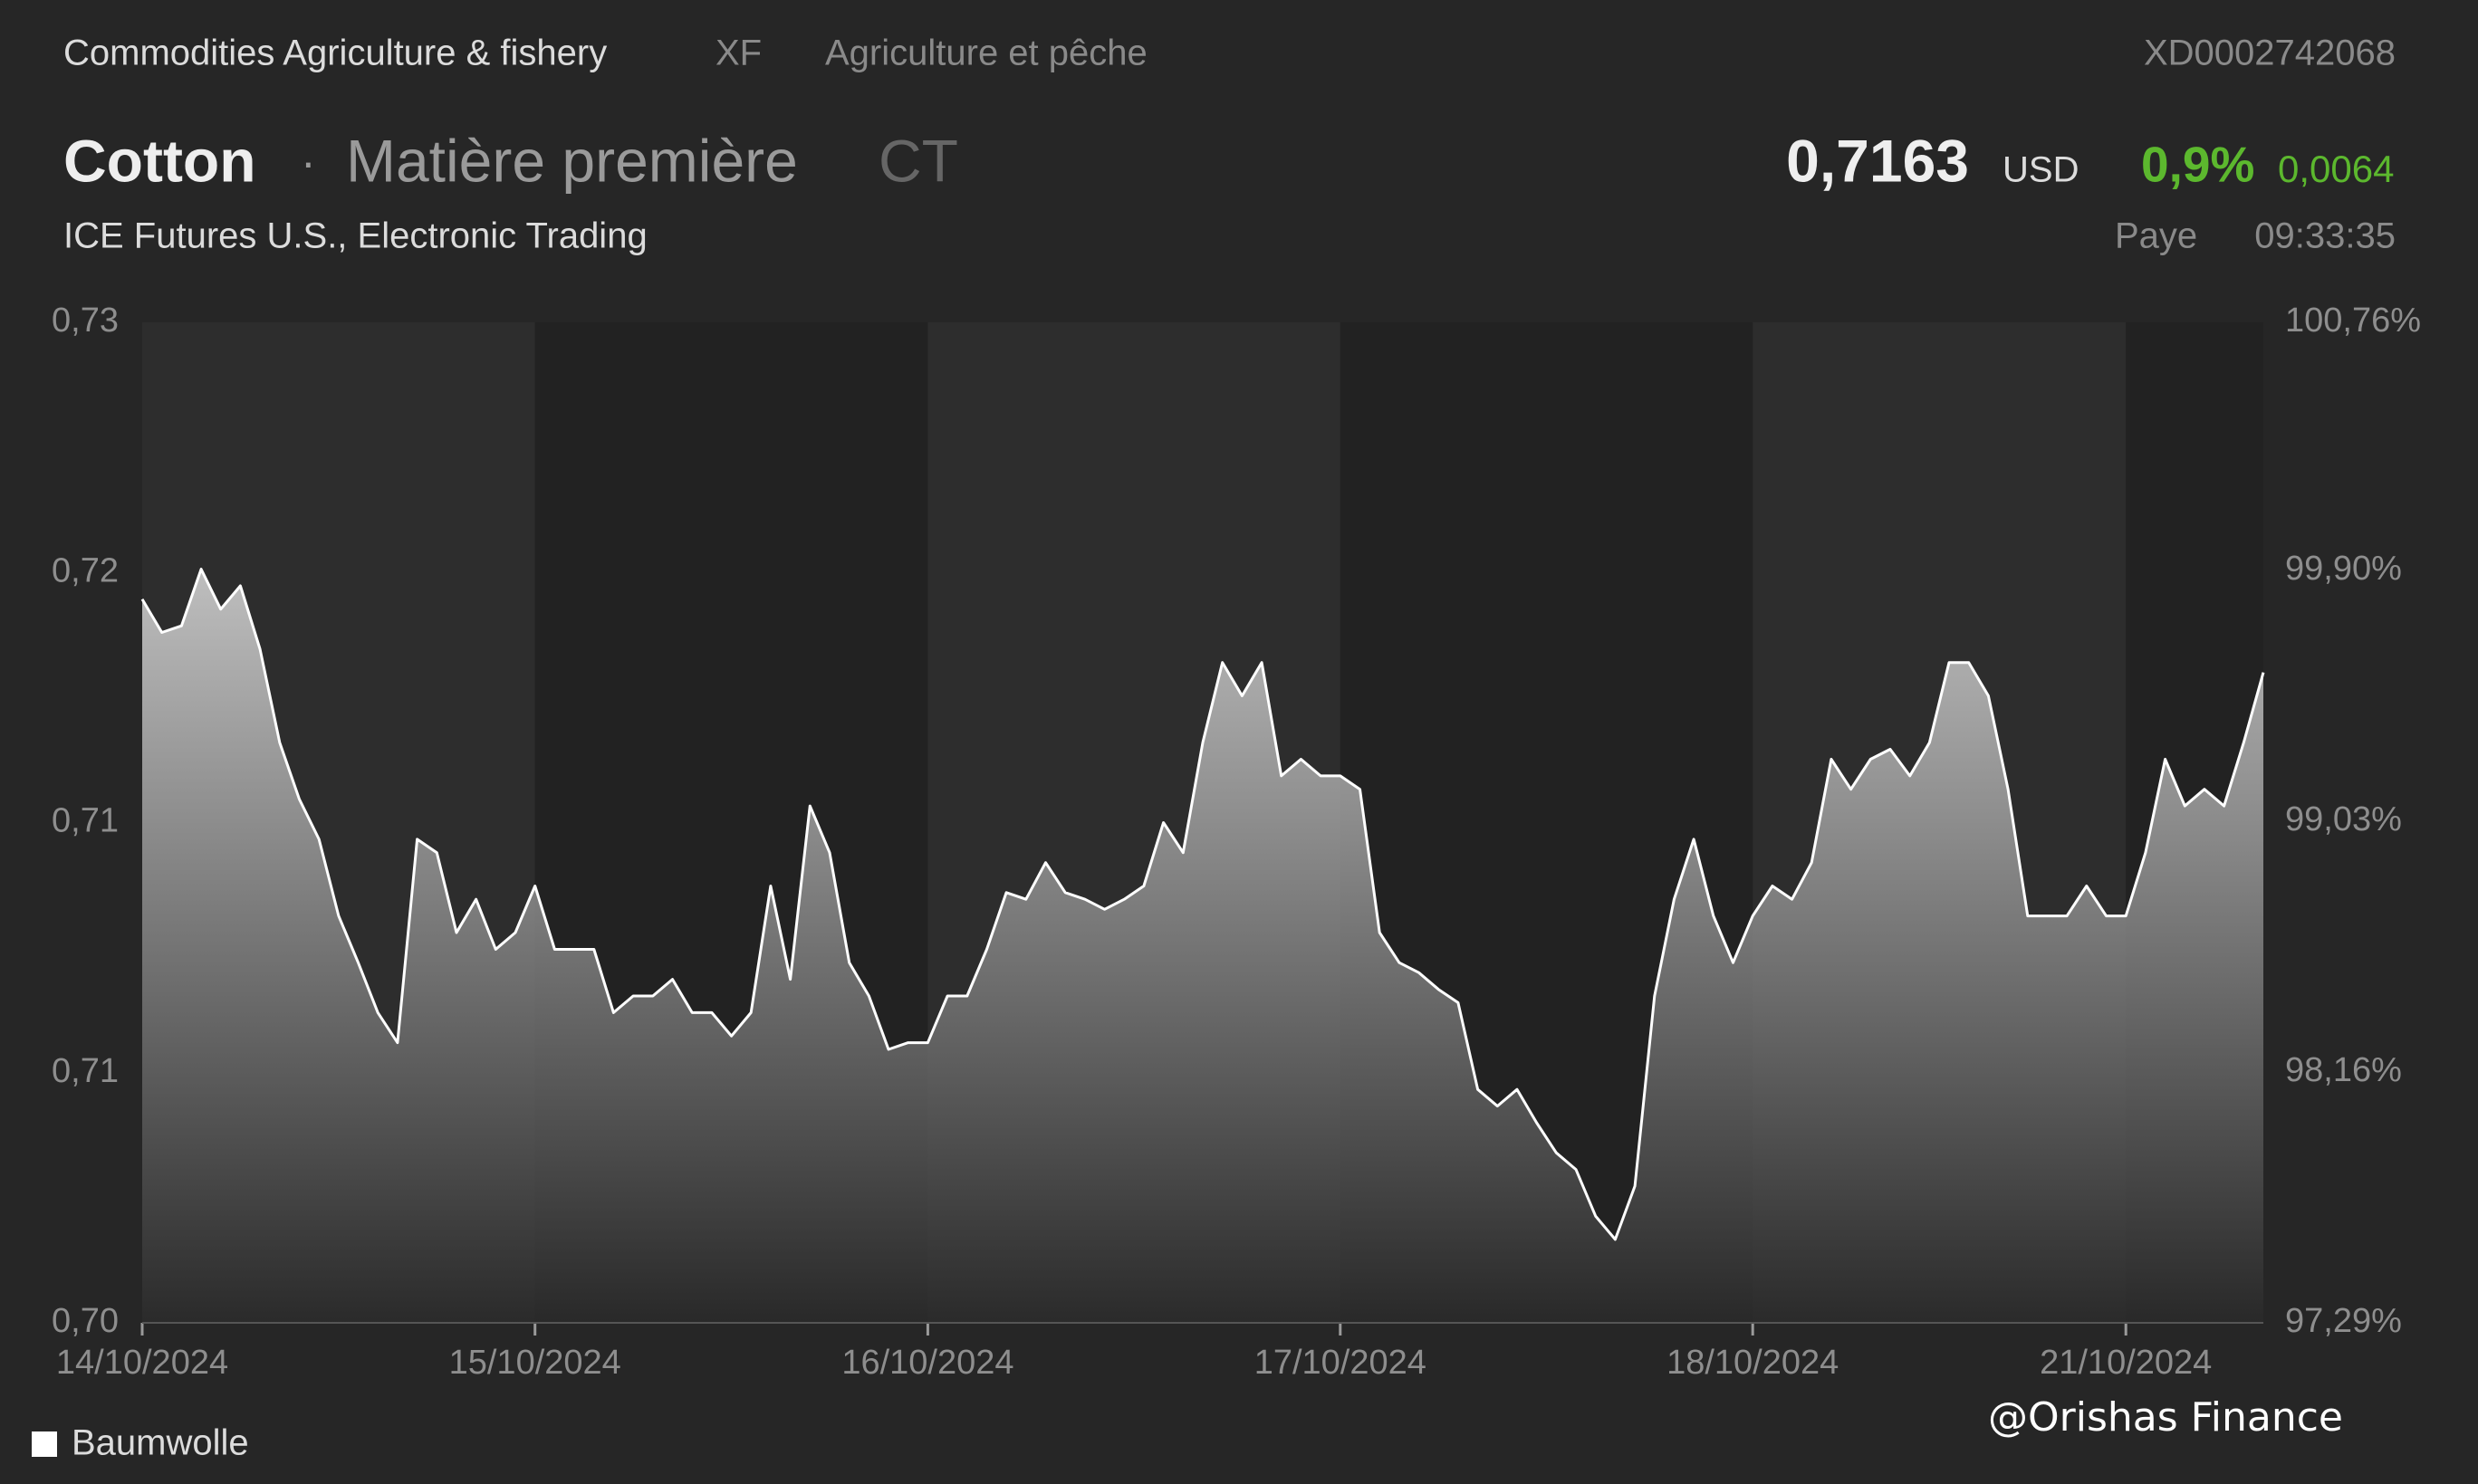 Image resolution: width=2478 pixels, height=1484 pixels. I want to click on legend-swatch, so click(44, 1444).